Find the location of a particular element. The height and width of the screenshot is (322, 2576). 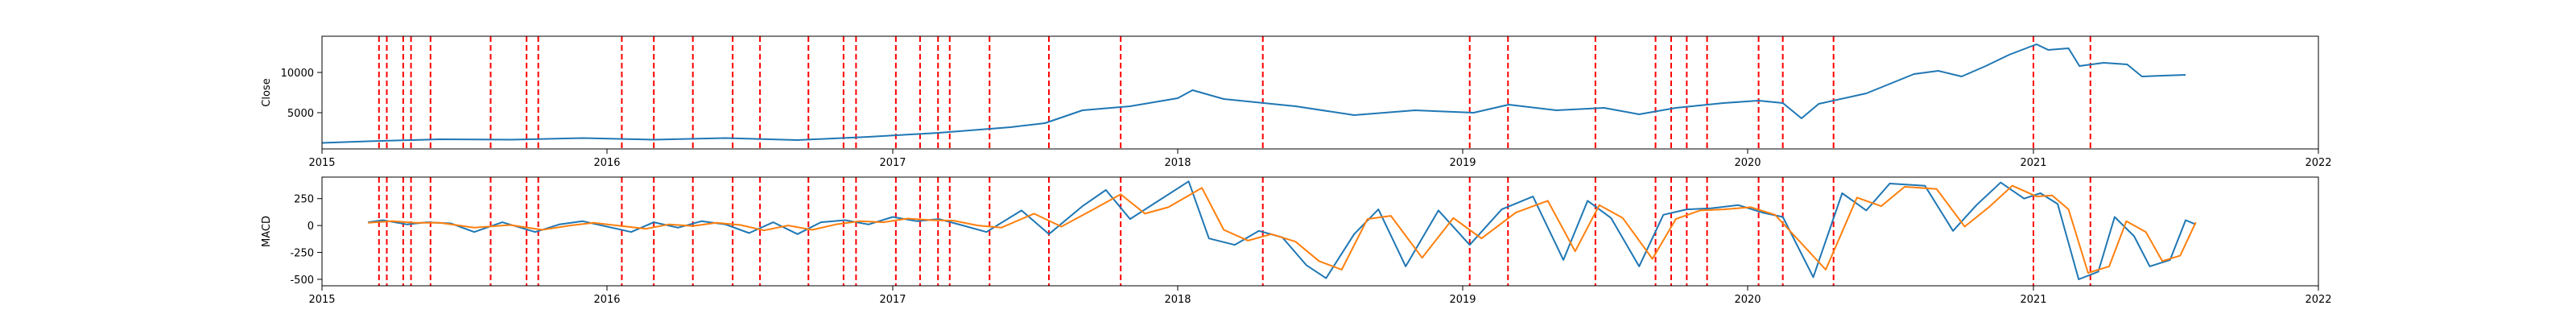

macd-ylabel: MACD is located at coordinates (267, 231).